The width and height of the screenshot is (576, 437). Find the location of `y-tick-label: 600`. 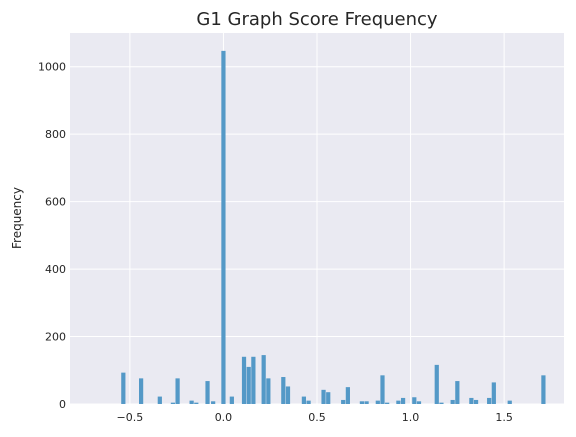

y-tick-label: 600 is located at coordinates (55, 202).